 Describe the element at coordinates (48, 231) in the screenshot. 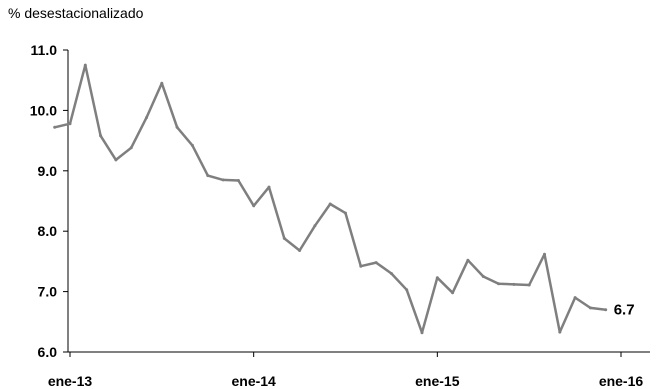

I see `y-tick-label: 8.0` at that location.